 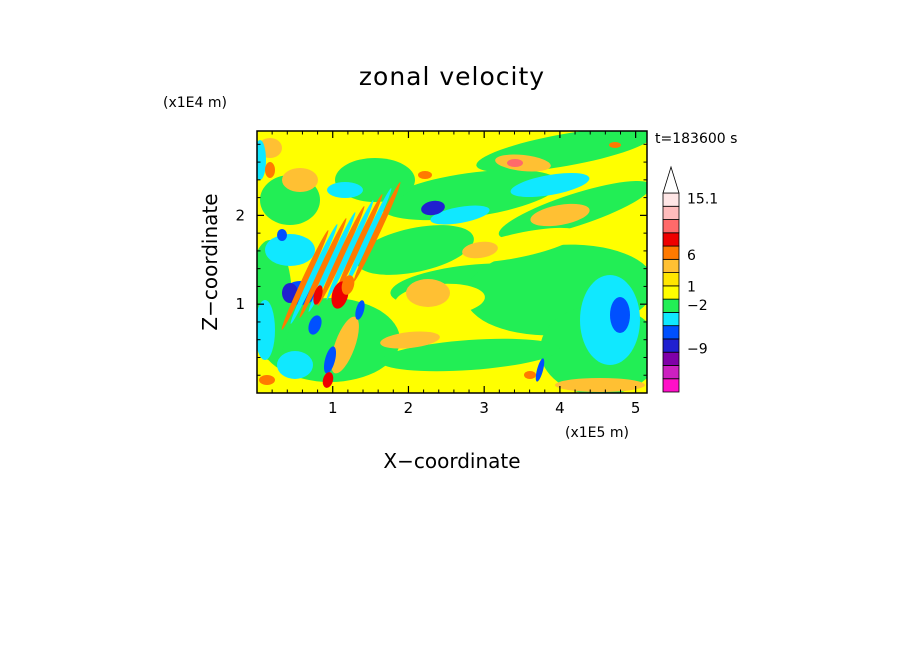 What do you see at coordinates (409, 408) in the screenshot?
I see `x-tick-label: 2` at bounding box center [409, 408].